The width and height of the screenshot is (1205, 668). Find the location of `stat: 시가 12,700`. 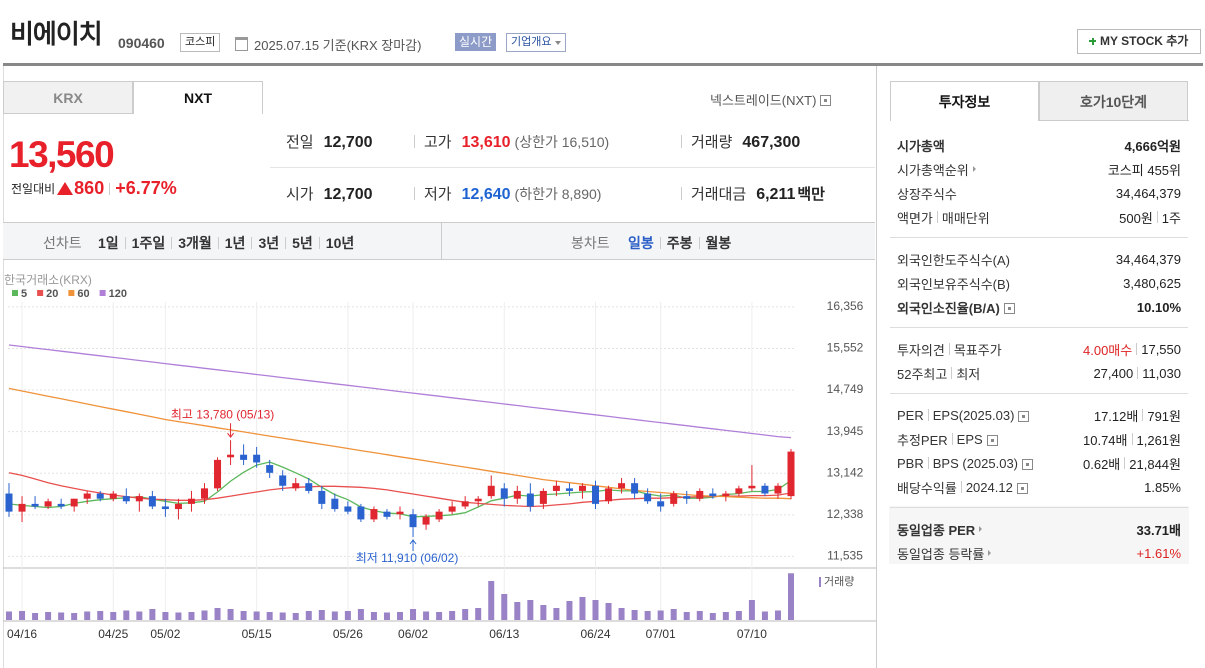

stat: 시가 12,700 is located at coordinates (329, 193).